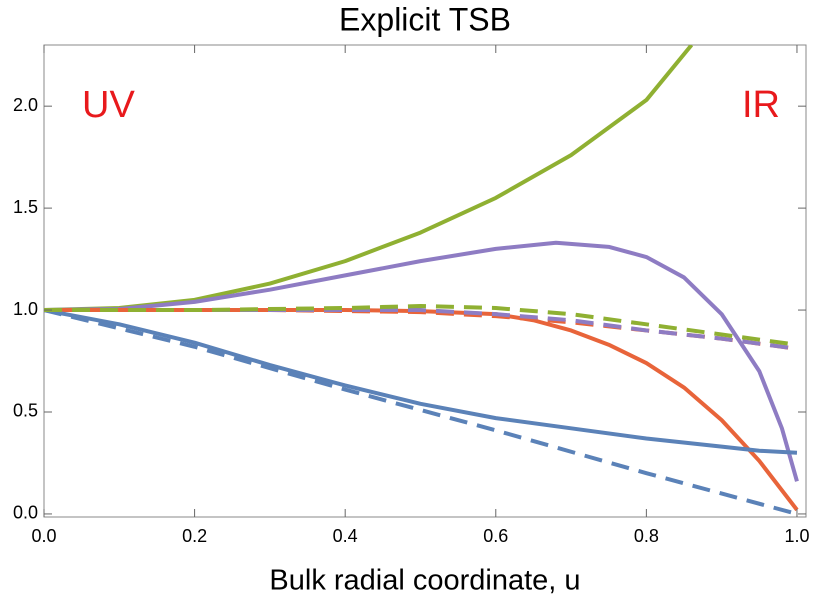  What do you see at coordinates (25, 309) in the screenshot?
I see `y-tick-label: 1.0` at bounding box center [25, 309].